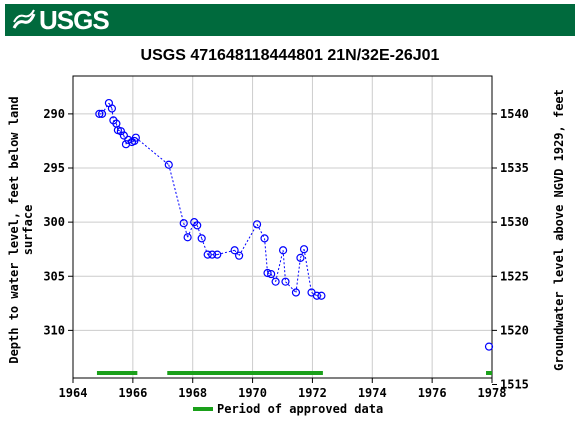 This screenshot has height=430, width=580. Describe the element at coordinates (514, 114) in the screenshot. I see `y-right-tick-label: 1540` at that location.